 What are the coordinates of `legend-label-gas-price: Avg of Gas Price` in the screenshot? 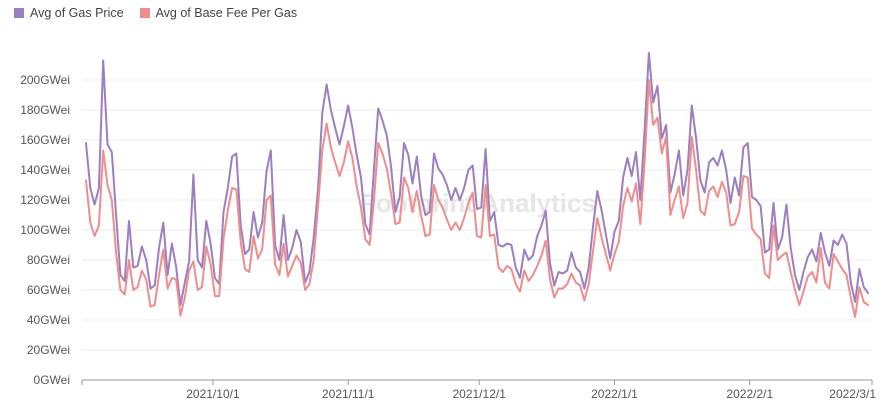 It's located at (77, 13).